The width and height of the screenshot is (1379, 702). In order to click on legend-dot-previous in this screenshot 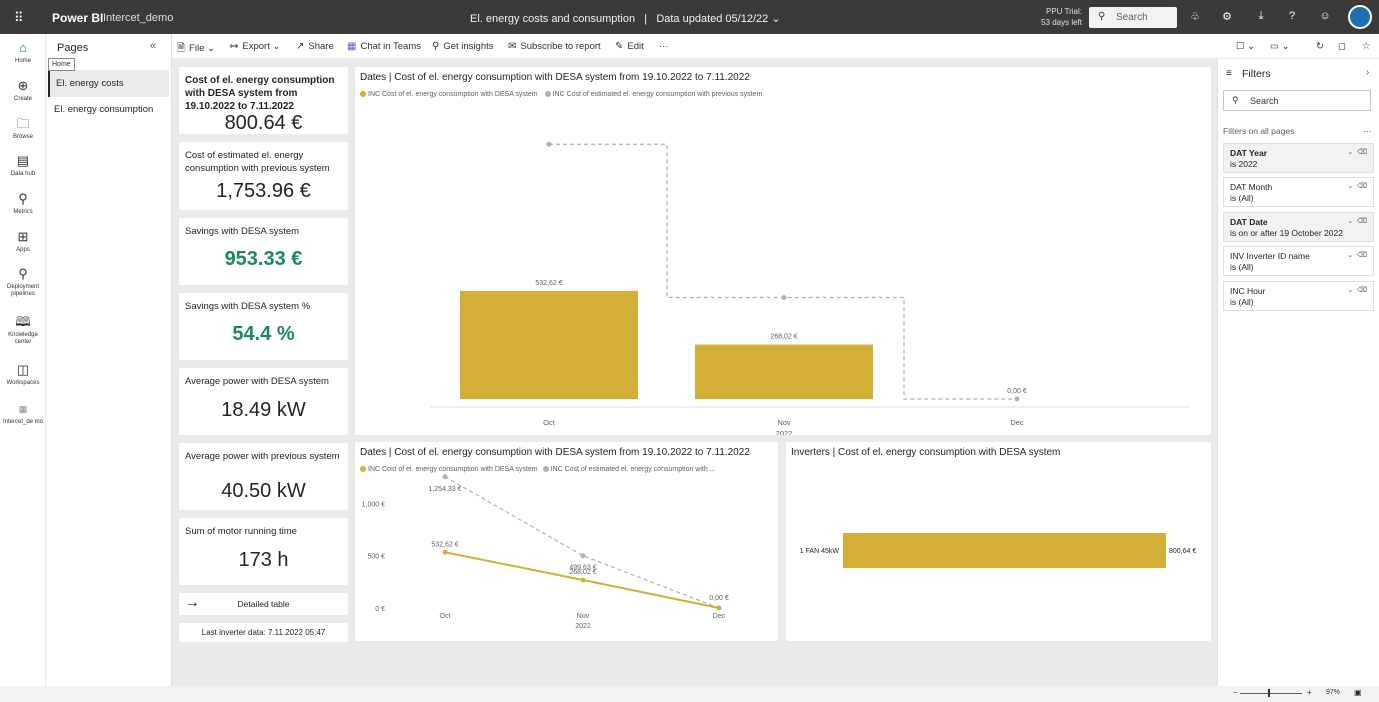, I will do `click(545, 469)`.